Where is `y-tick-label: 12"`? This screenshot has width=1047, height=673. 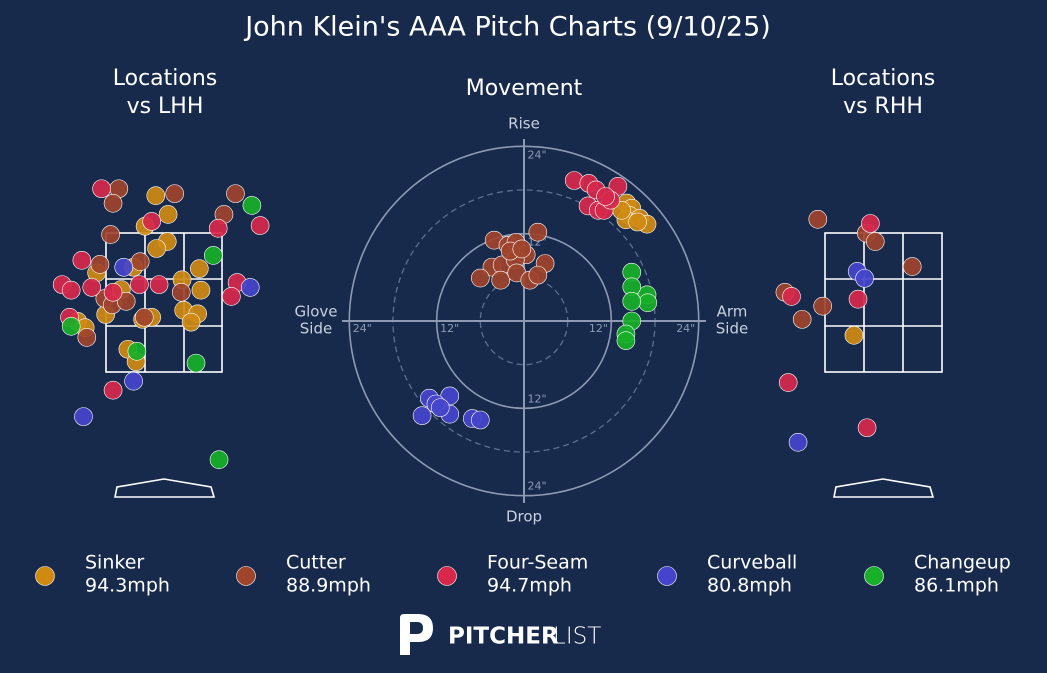 y-tick-label: 12" is located at coordinates (536, 398).